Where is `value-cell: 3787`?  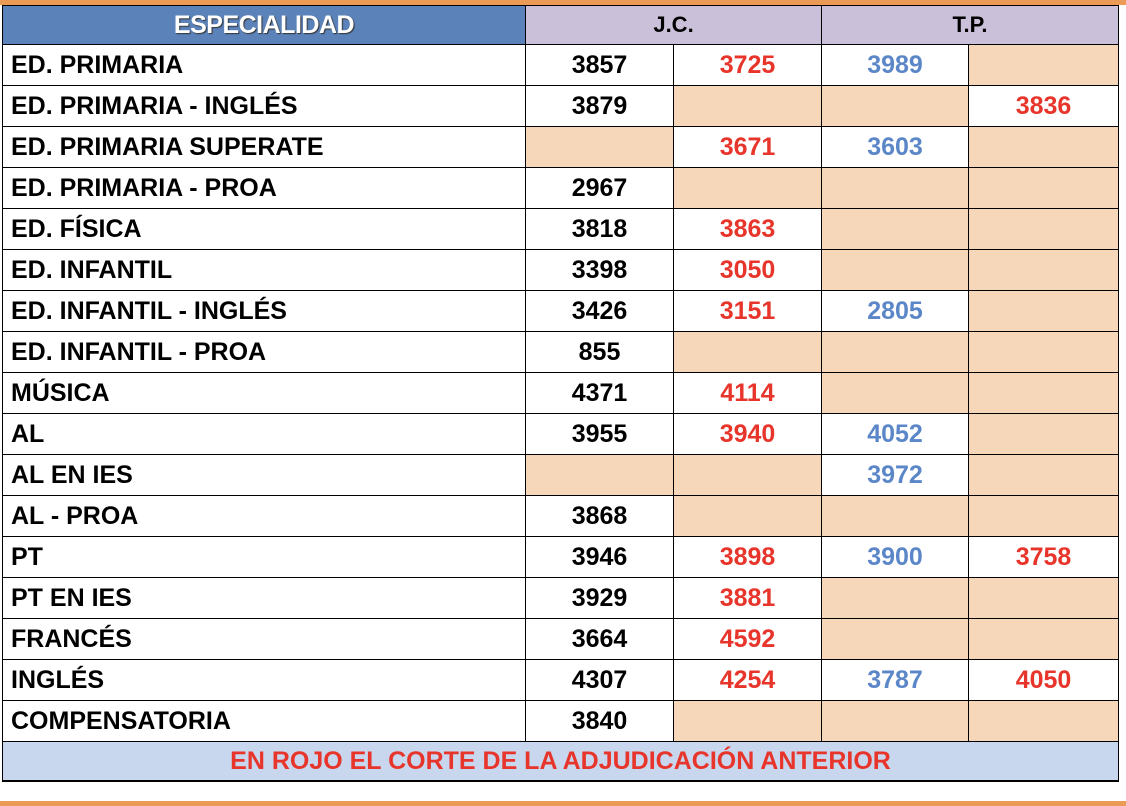
value-cell: 3787 is located at coordinates (895, 680).